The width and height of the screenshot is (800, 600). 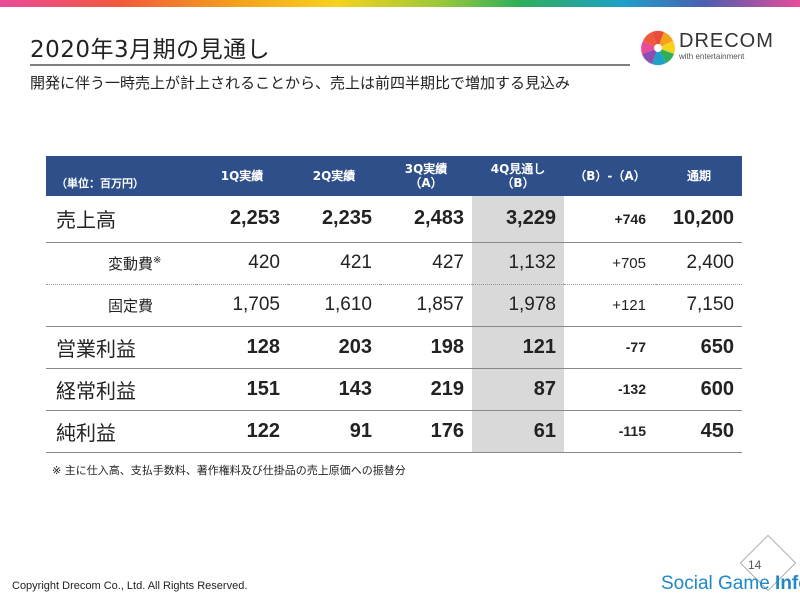 What do you see at coordinates (334, 346) in the screenshot?
I see `cell-2q: 203` at bounding box center [334, 346].